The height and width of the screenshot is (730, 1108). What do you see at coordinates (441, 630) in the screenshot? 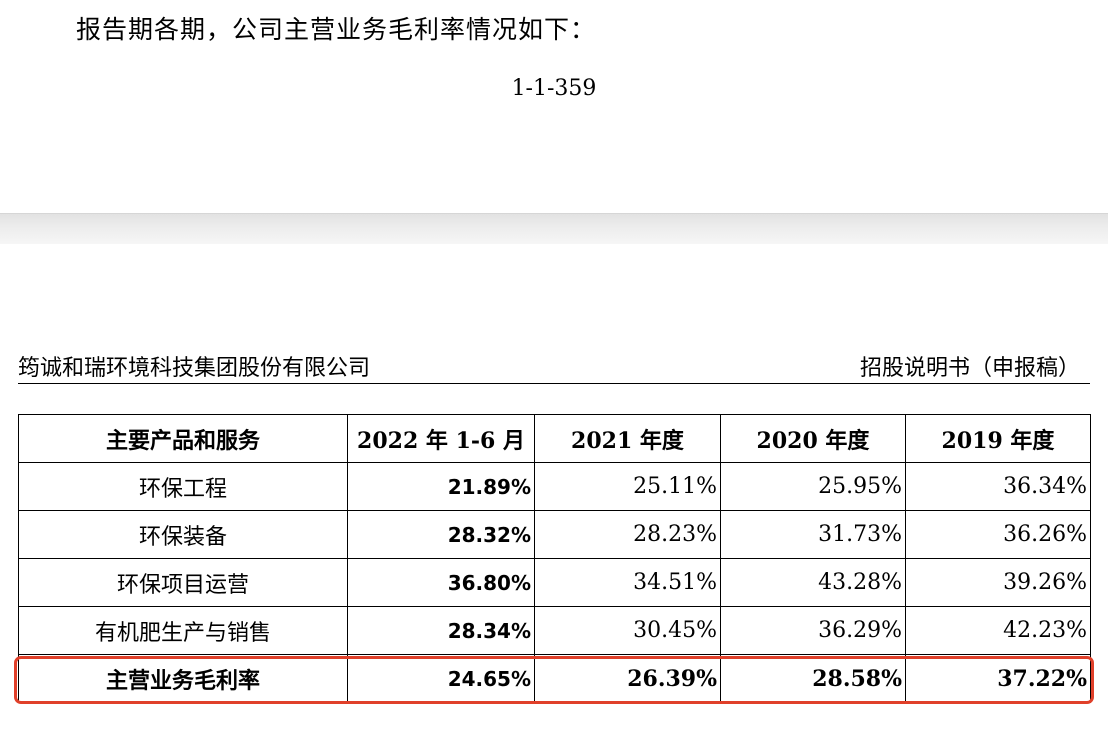
I see `value-cell: 28.34%` at bounding box center [441, 630].